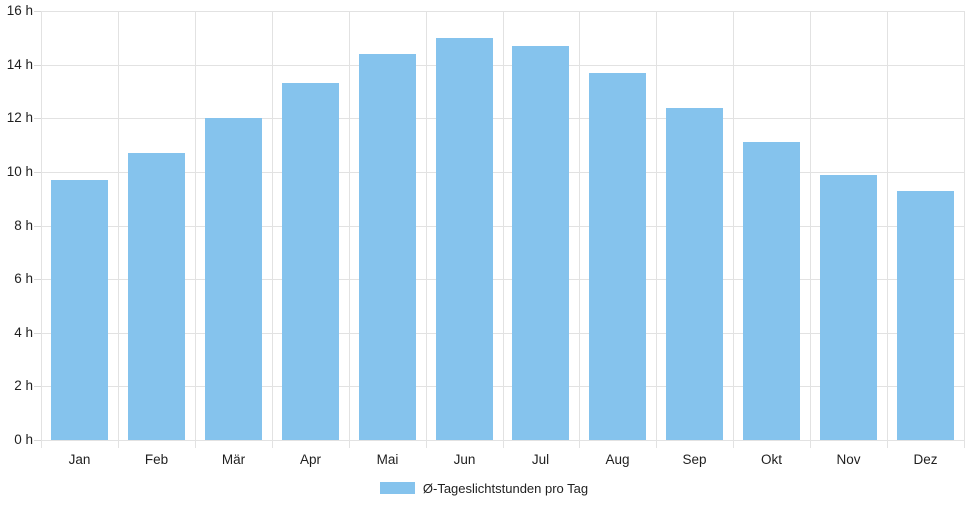 The height and width of the screenshot is (508, 968). Describe the element at coordinates (310, 459) in the screenshot. I see `x-axis-label-apr: Apr` at that location.